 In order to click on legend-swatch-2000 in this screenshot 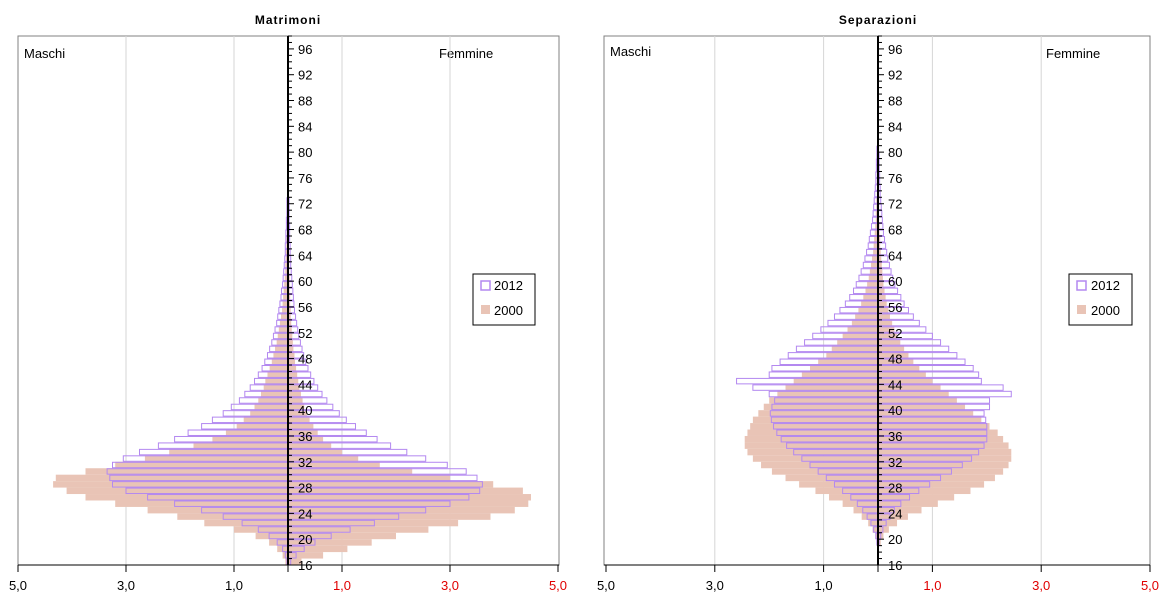, I will do `click(485, 309)`.